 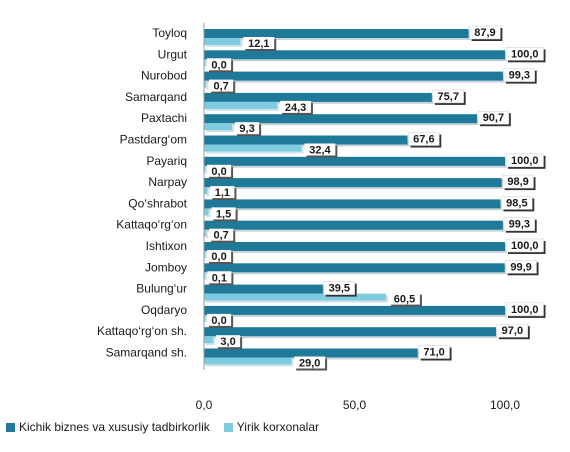 I want to click on data-label-yirik-1: 0,0, so click(x=218, y=65).